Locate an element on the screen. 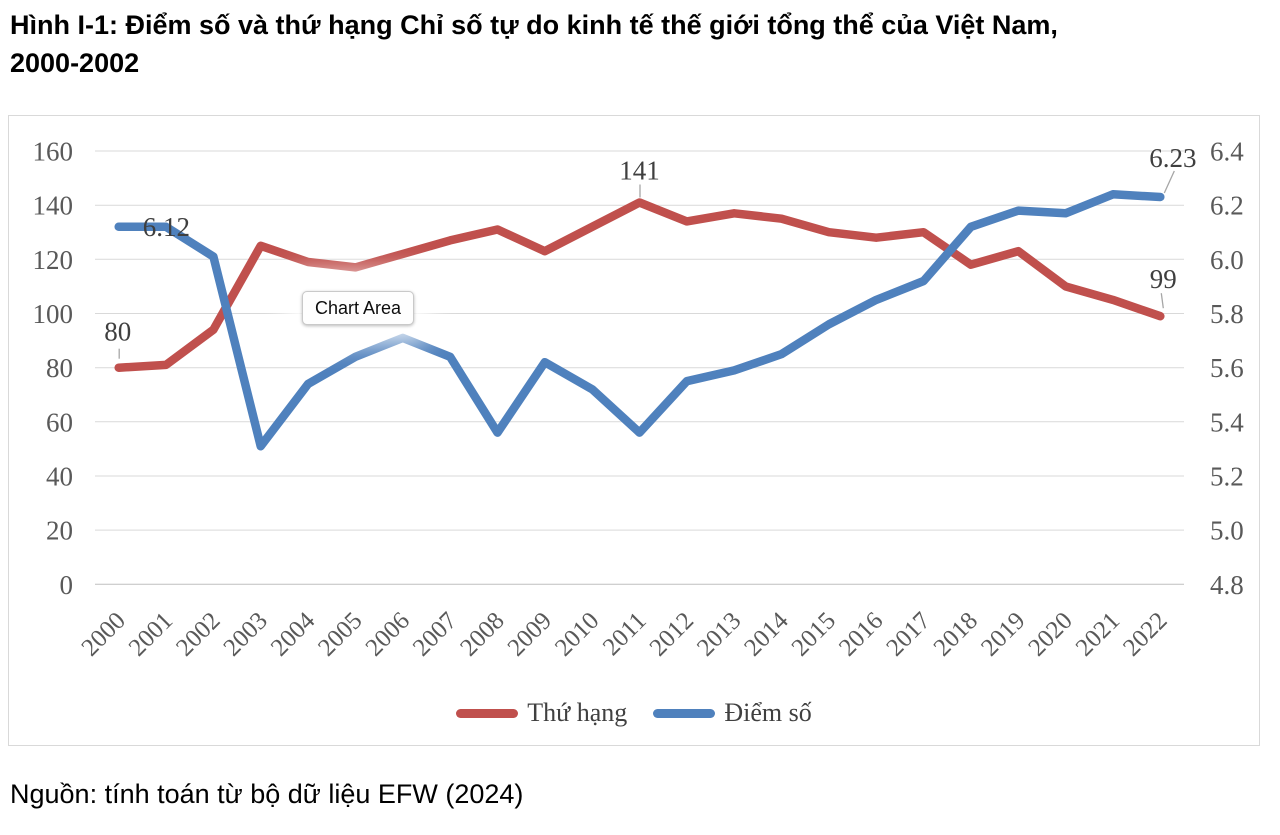 This screenshot has width=1280, height=835. x-axis-tick-label: 2004 is located at coordinates (293, 634).